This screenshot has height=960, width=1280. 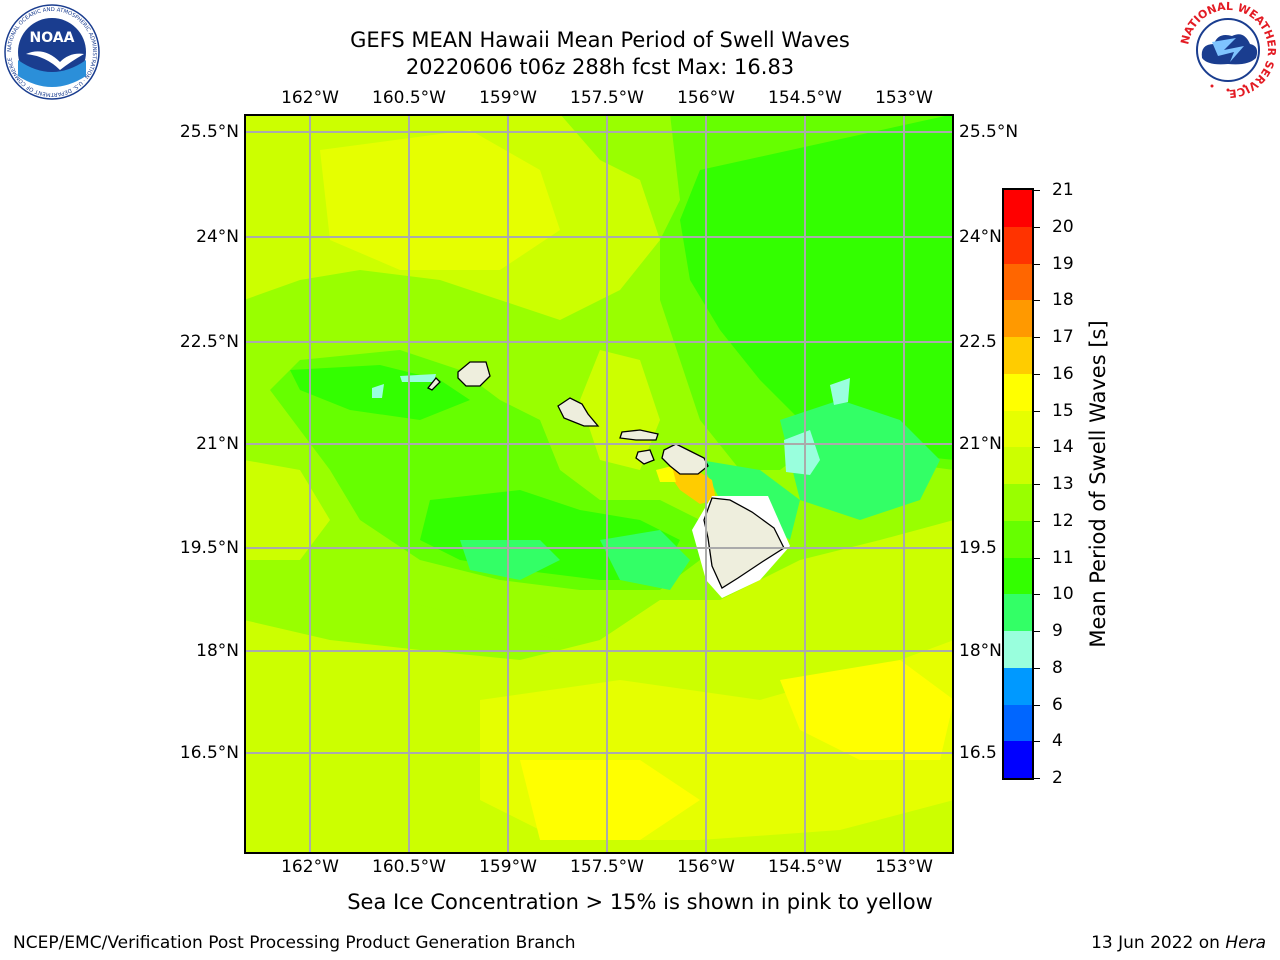 I want to click on island-lanai, so click(x=645, y=457).